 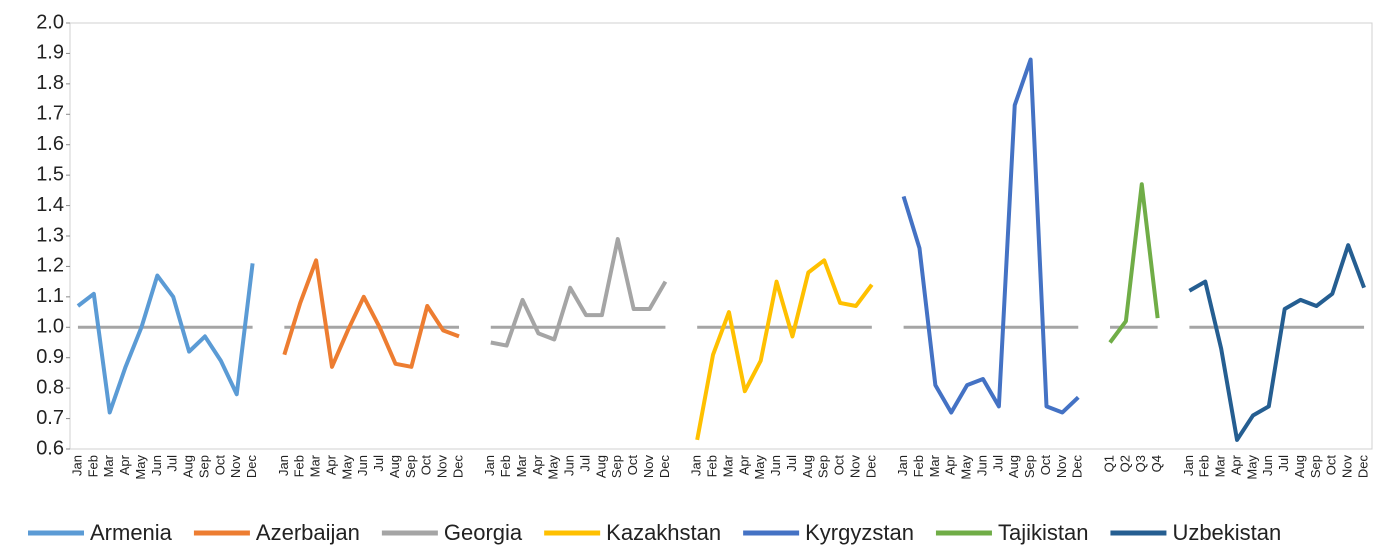 What do you see at coordinates (1108, 463) in the screenshot?
I see `x-tick-label: Q1` at bounding box center [1108, 463].